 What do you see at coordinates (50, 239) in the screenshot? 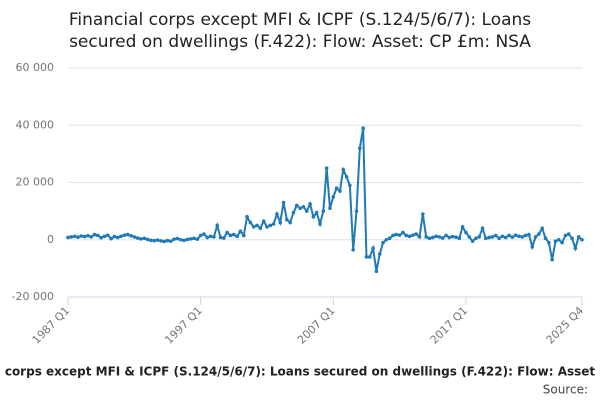
I see `y-tick-label: 0` at bounding box center [50, 239].